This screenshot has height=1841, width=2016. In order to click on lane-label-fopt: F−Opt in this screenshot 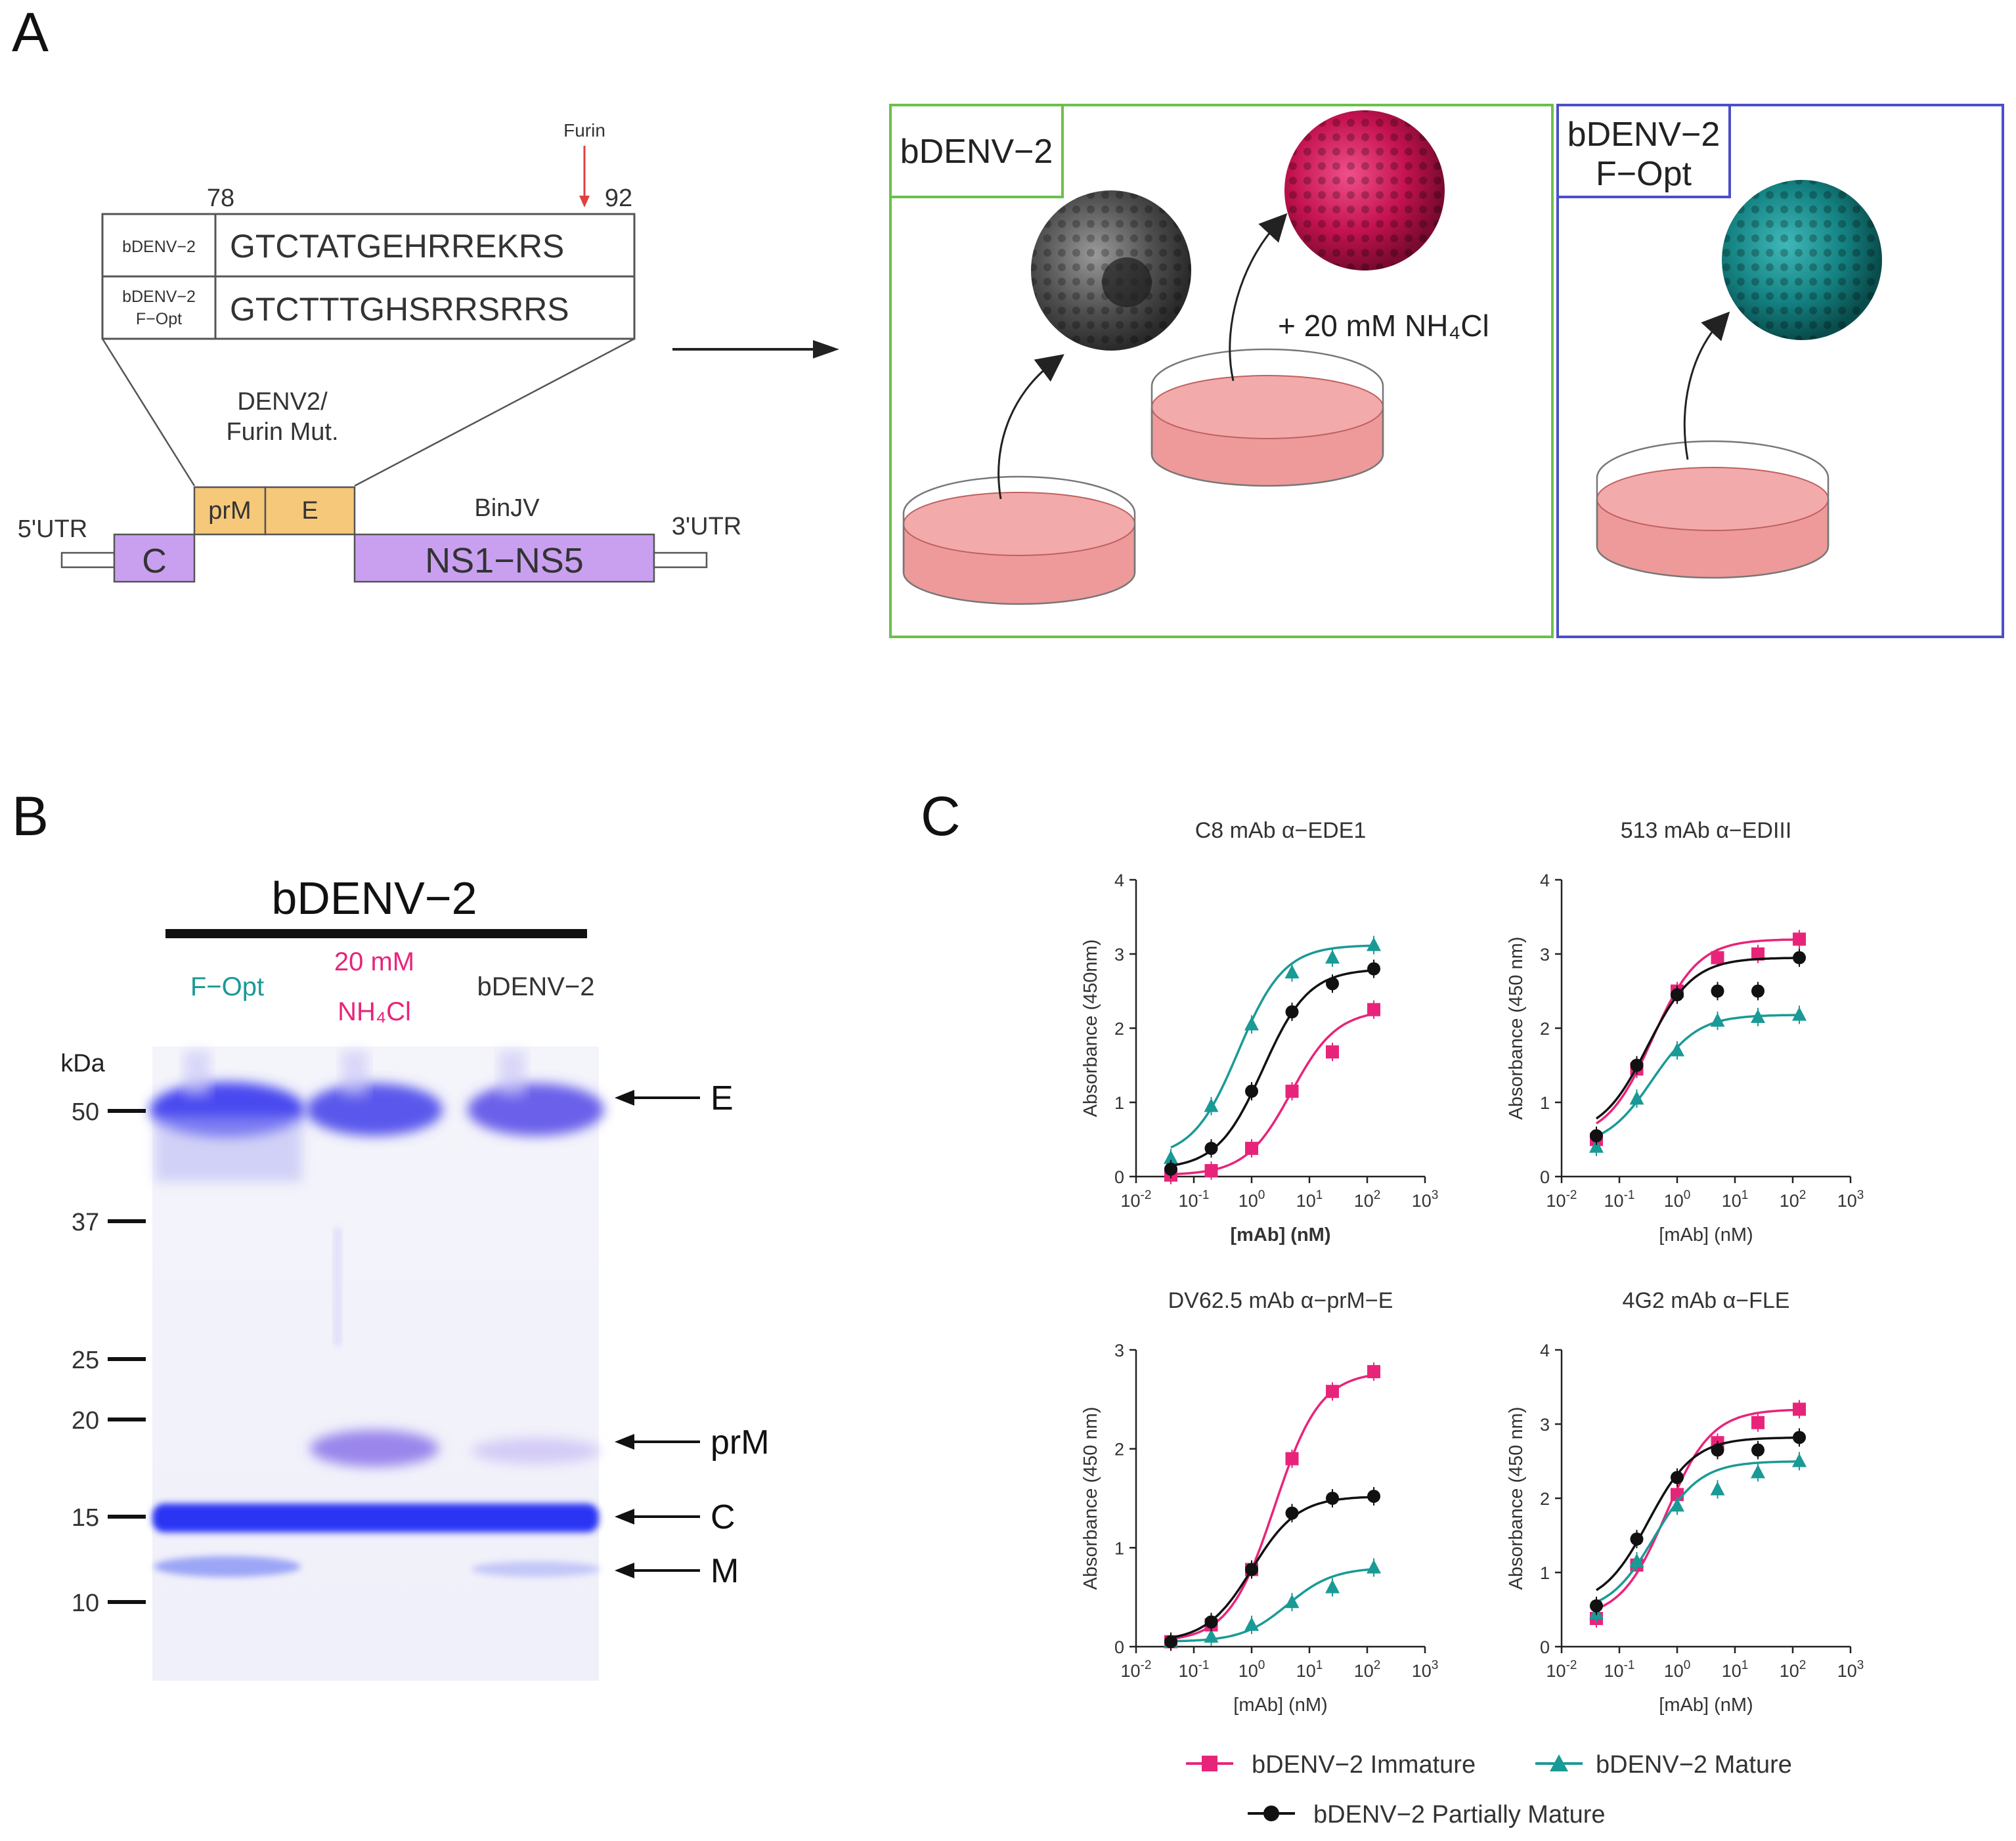, I will do `click(227, 986)`.